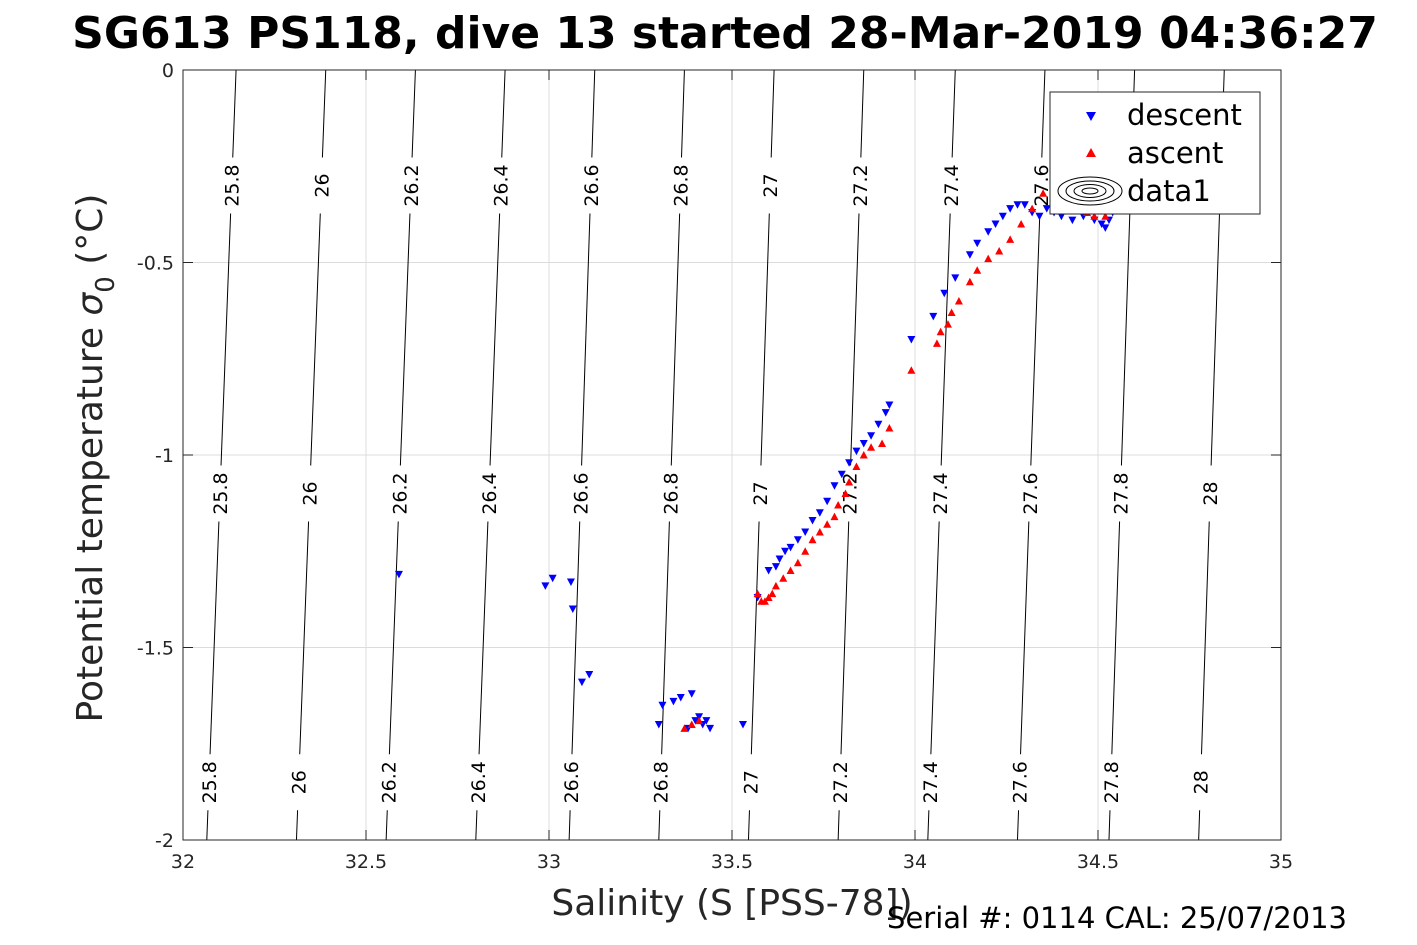  I want to click on x-tick-label: 34, so click(915, 862).